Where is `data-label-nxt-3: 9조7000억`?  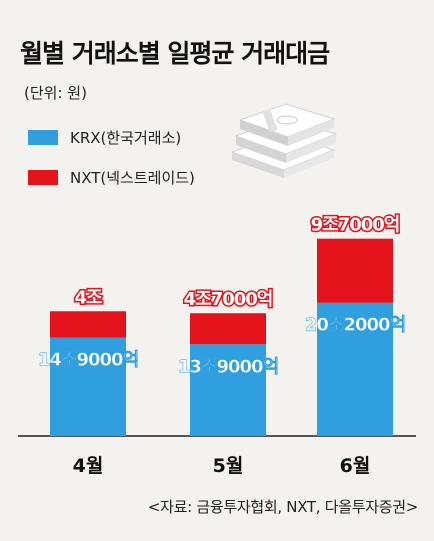
data-label-nxt-3: 9조7000억 is located at coordinates (355, 225).